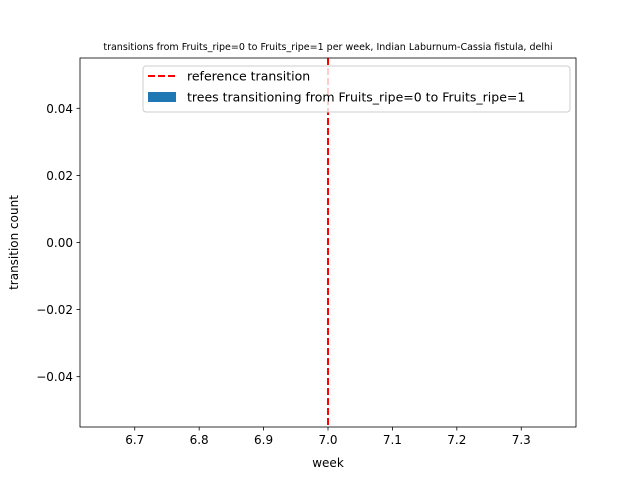 This screenshot has width=640, height=480. What do you see at coordinates (327, 440) in the screenshot?
I see `x-tick-label: 7.0` at bounding box center [327, 440].